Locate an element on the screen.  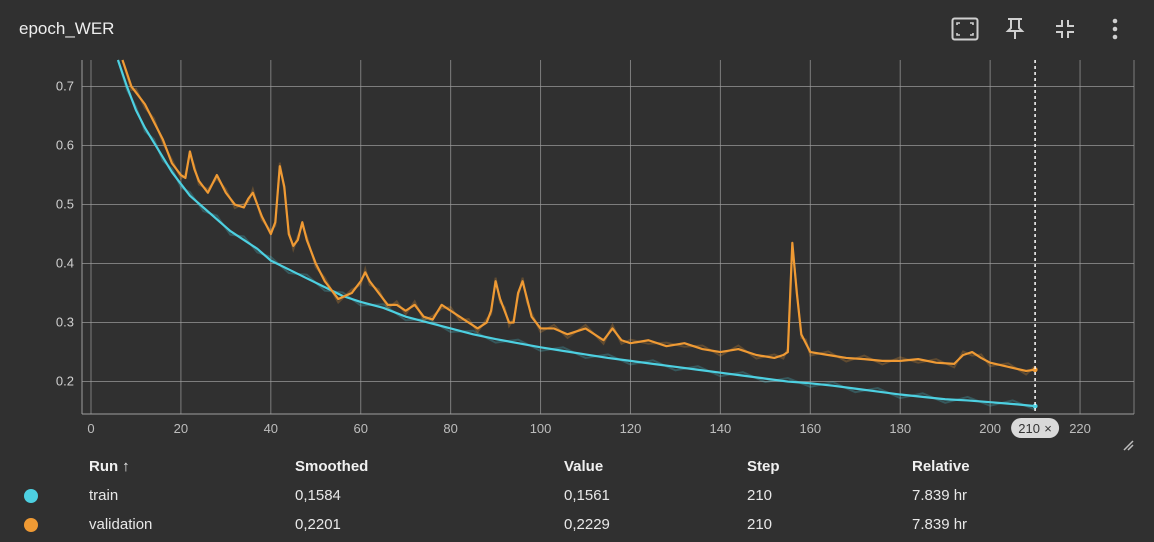
x-tick-label: 180 is located at coordinates (900, 428).